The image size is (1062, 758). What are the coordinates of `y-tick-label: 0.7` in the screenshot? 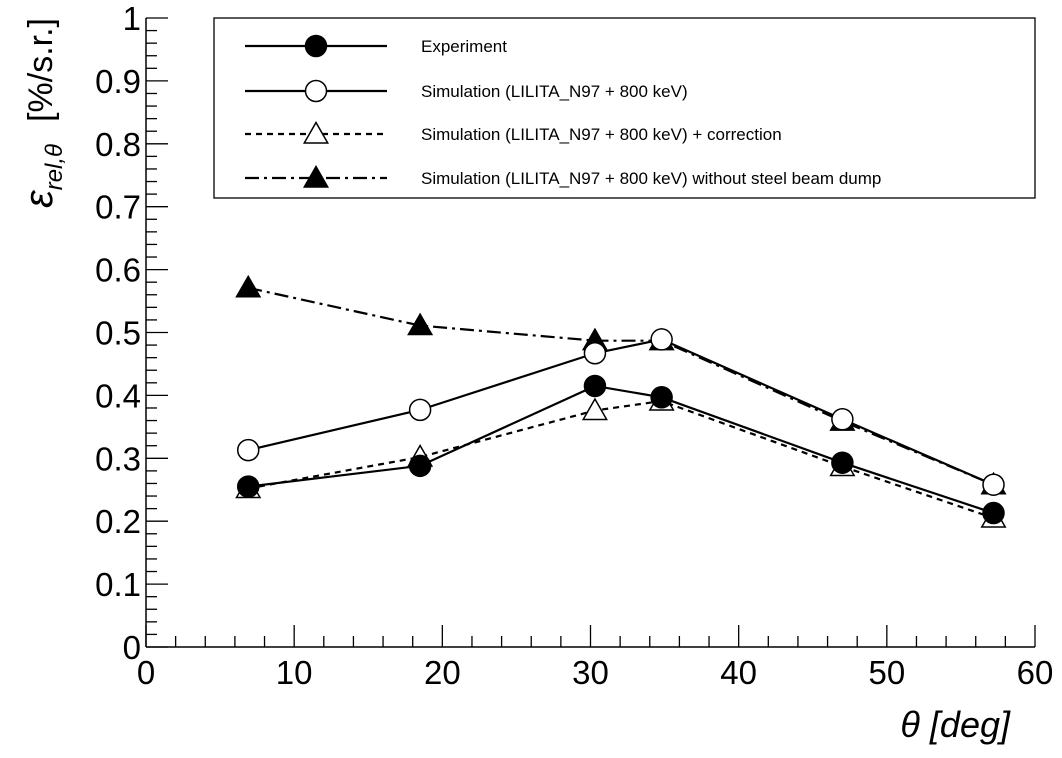 It's located at (118, 207).